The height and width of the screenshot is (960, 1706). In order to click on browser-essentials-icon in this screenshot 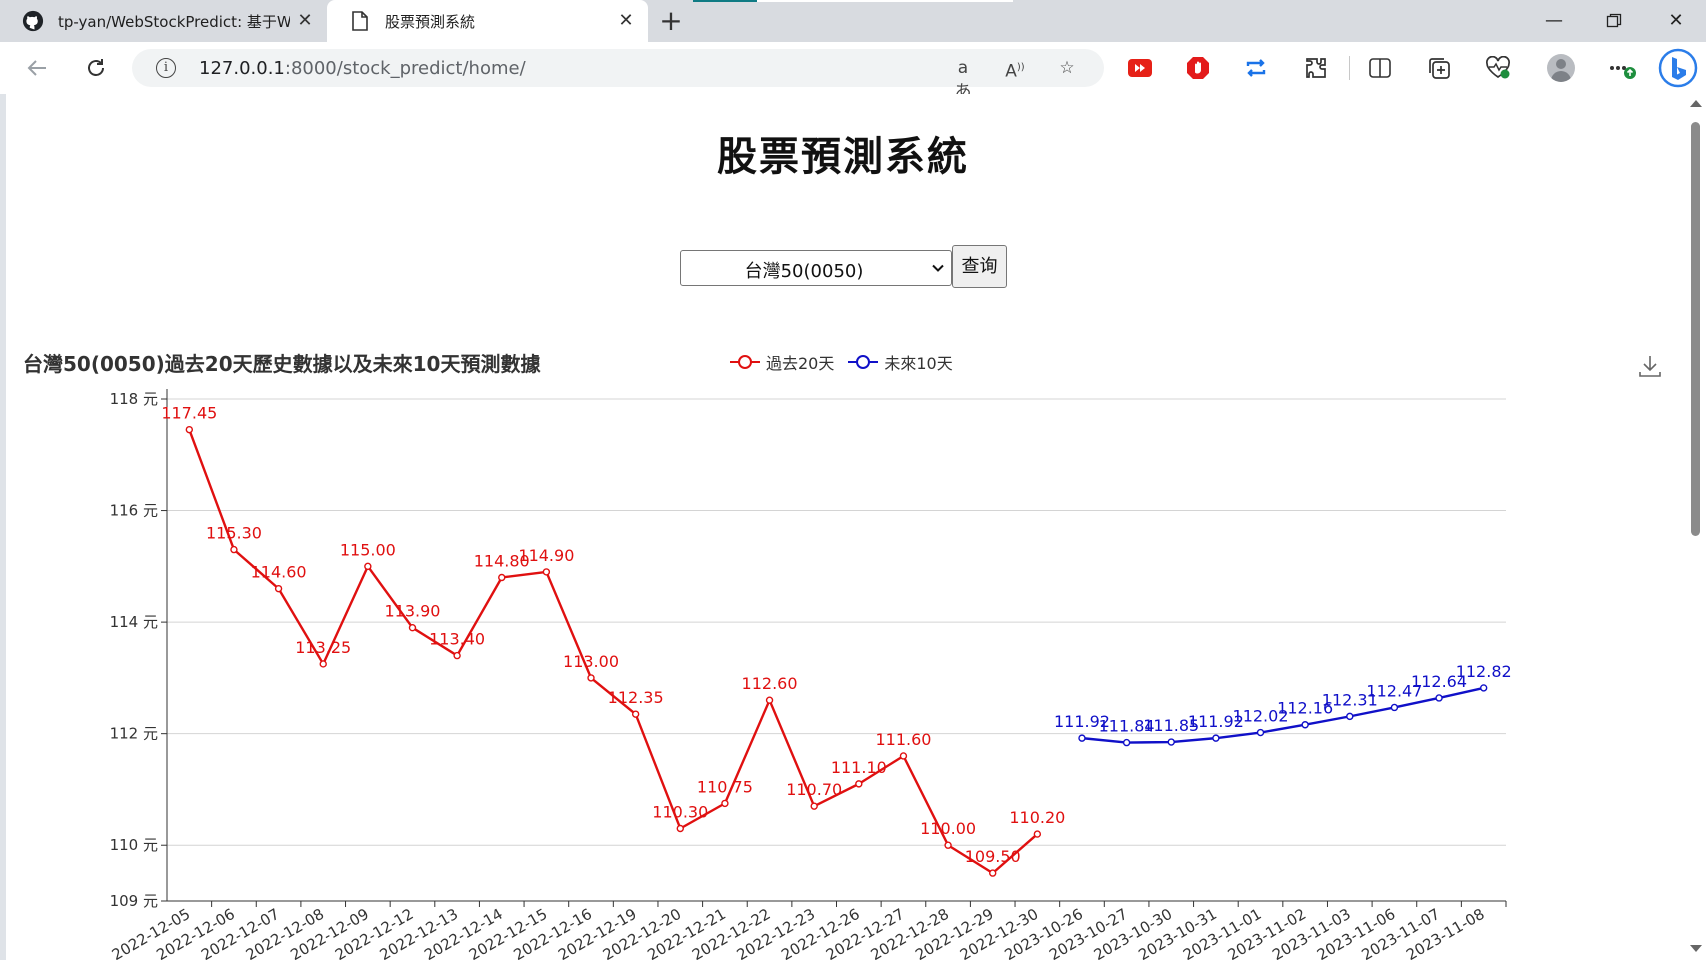, I will do `click(1498, 68)`.